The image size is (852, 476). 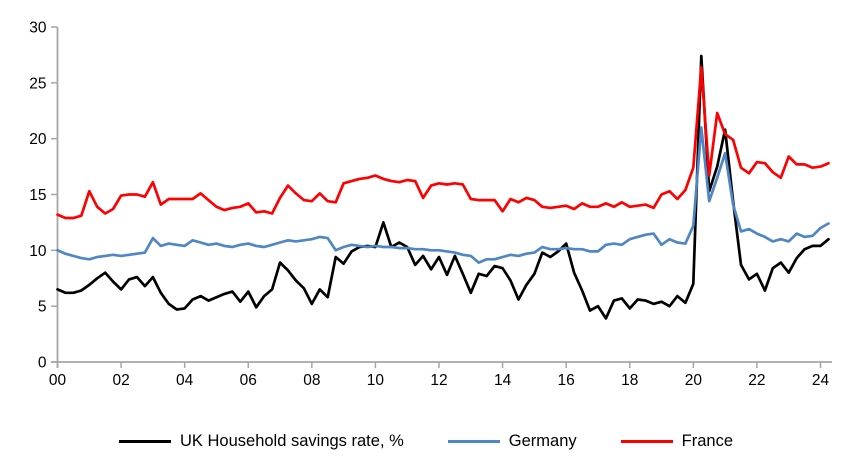 I want to click on legend-label-france: France, so click(x=707, y=440).